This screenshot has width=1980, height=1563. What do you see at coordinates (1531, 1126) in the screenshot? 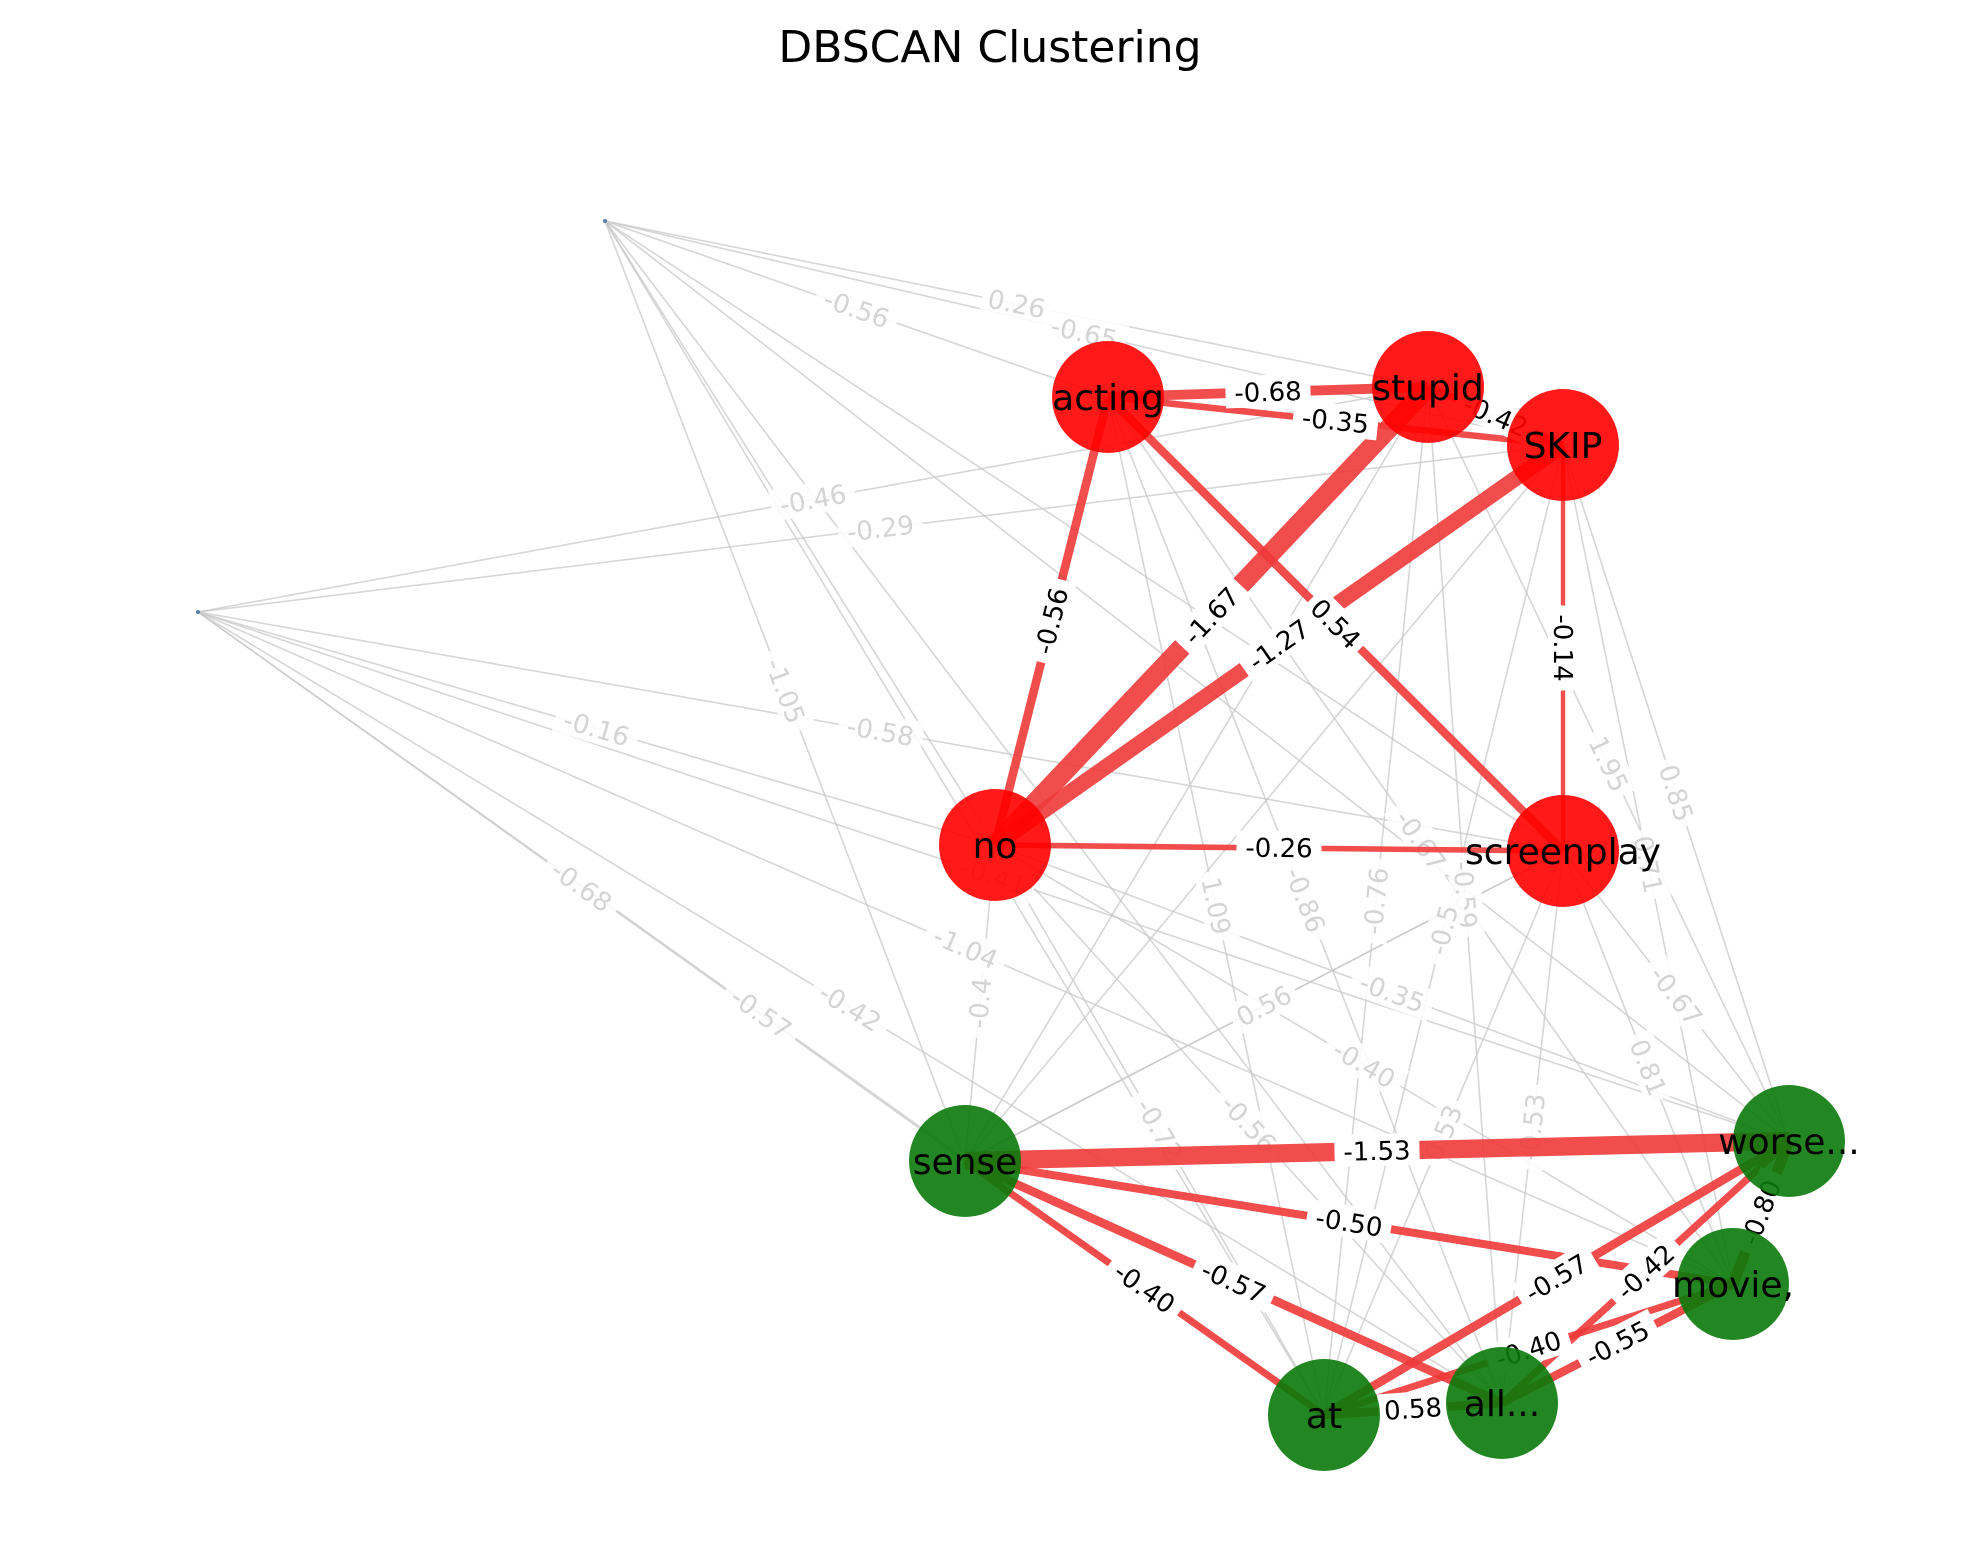
I see `weak-edge-label-group: -0.53` at bounding box center [1531, 1126].